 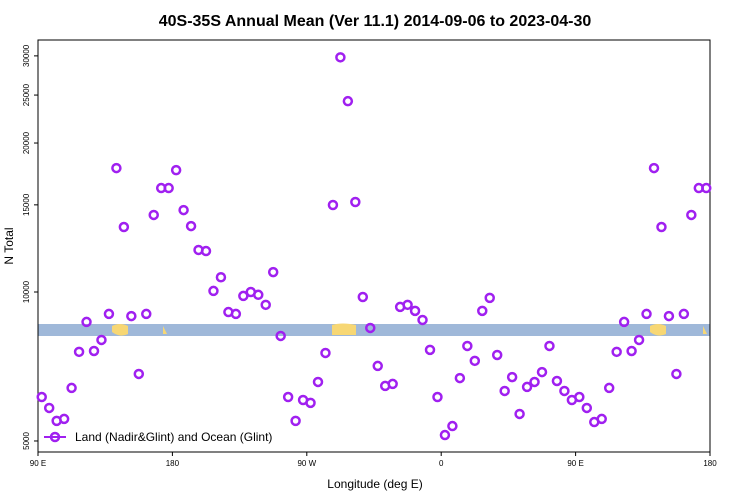 I want to click on y-tick-label: 5000, so click(x=26, y=441).